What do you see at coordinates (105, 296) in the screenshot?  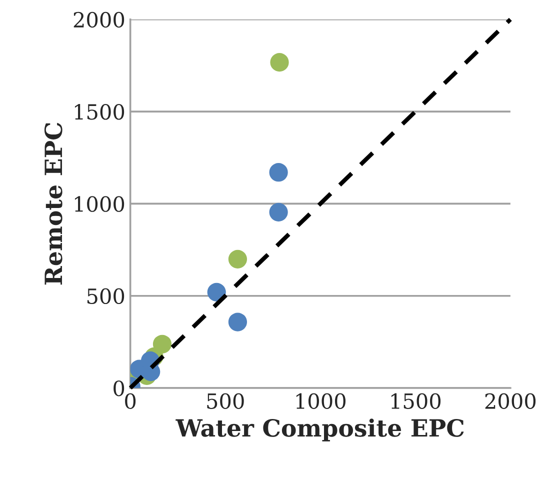 I see `y-tick-label: 500` at bounding box center [105, 296].